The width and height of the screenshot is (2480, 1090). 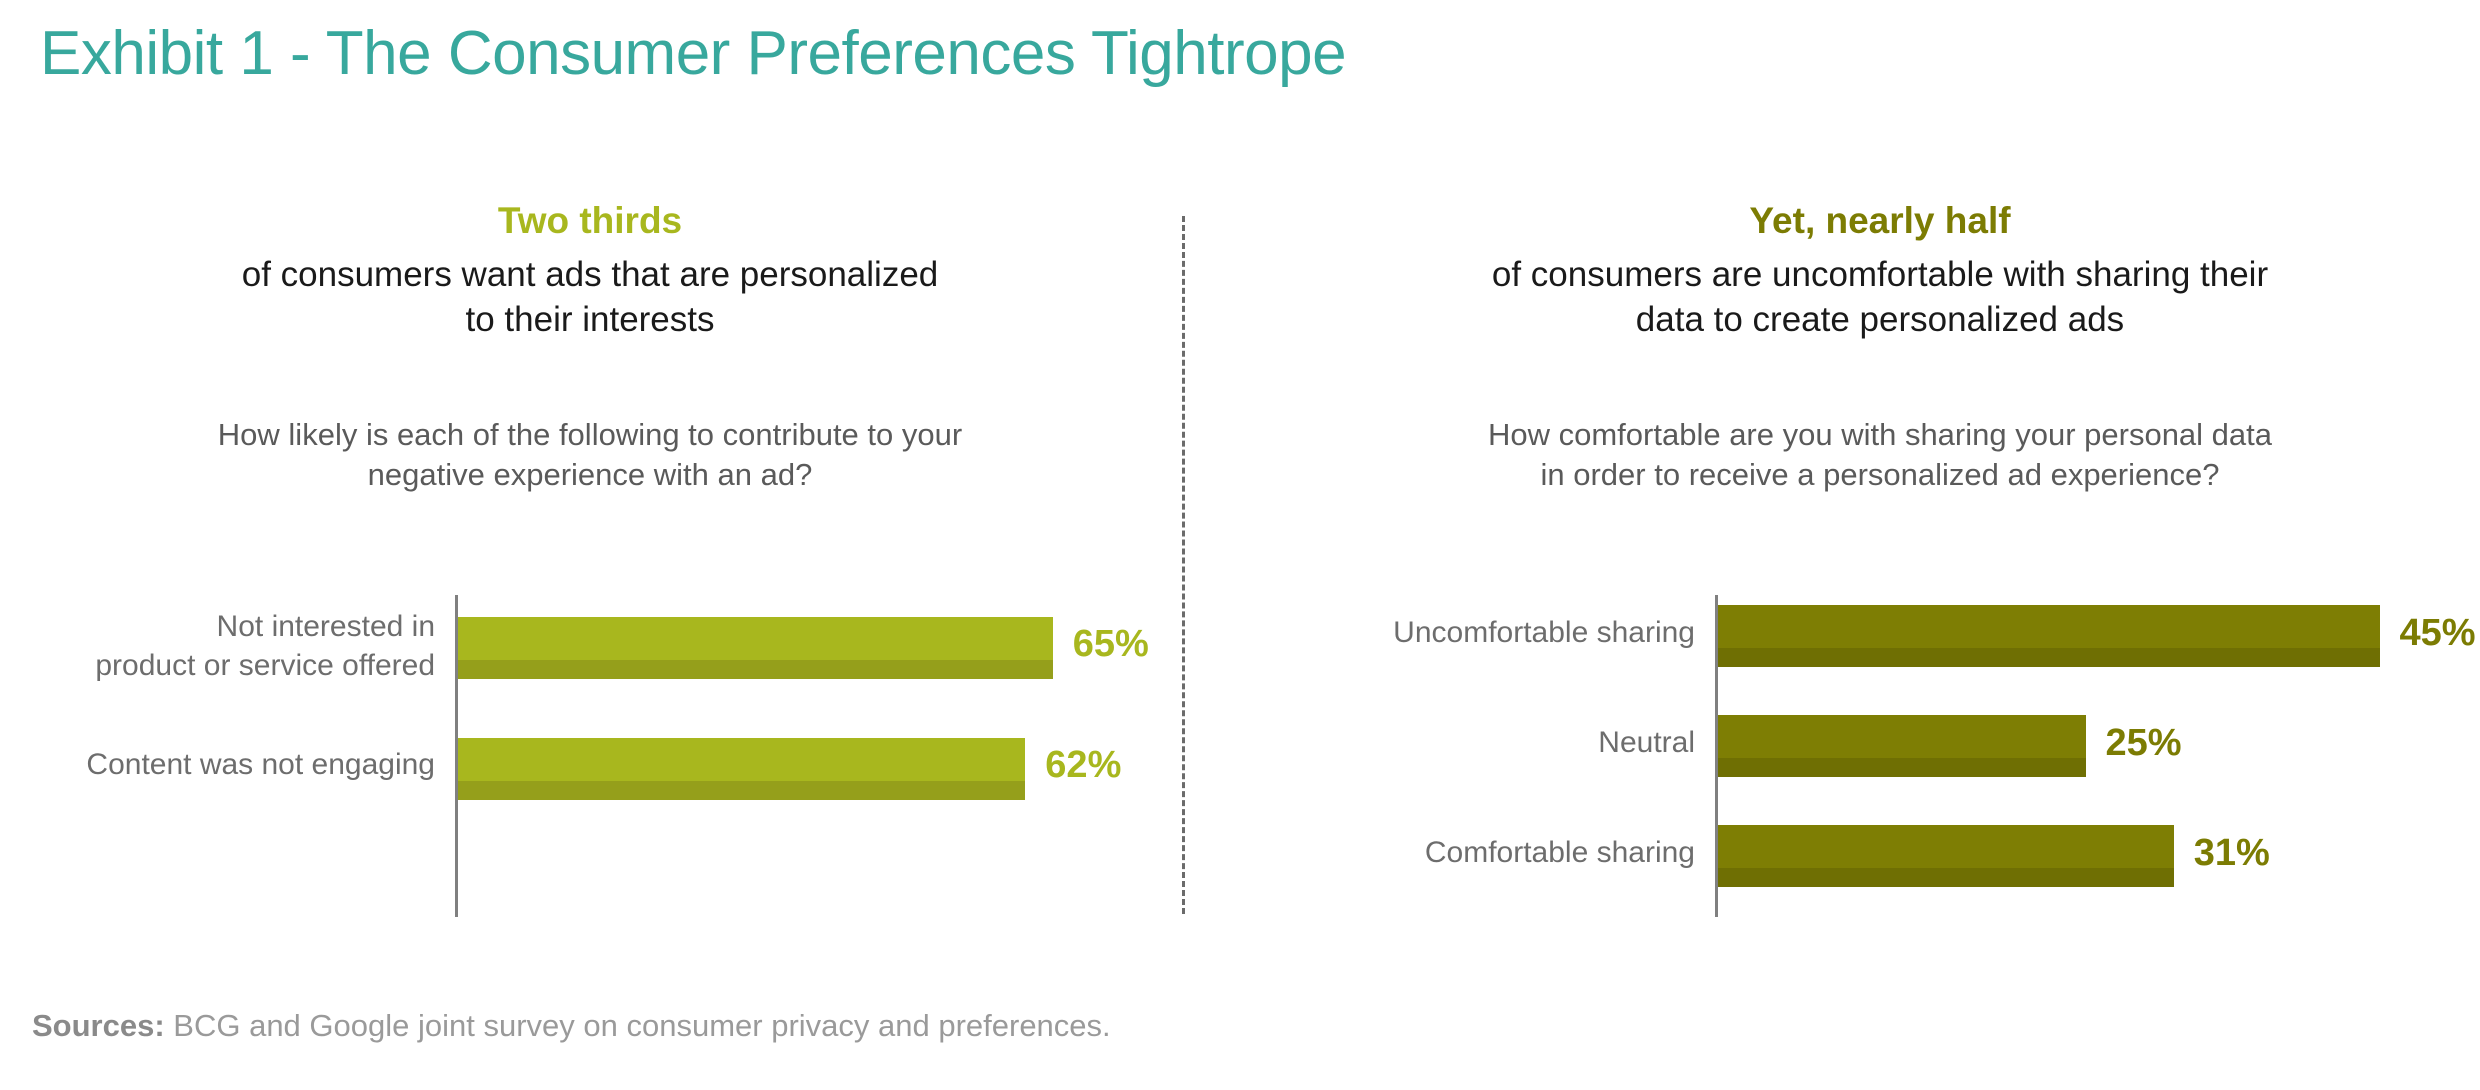 What do you see at coordinates (1880, 220) in the screenshot?
I see `right-panel-heading: Yet, nearly half` at bounding box center [1880, 220].